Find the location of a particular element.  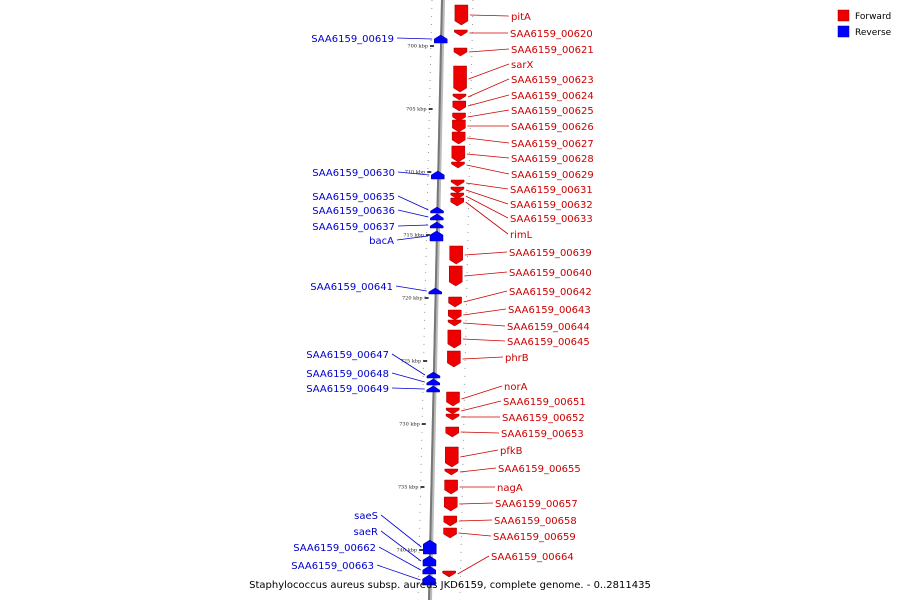

forward-feature-riml is located at coordinates (457, 202).